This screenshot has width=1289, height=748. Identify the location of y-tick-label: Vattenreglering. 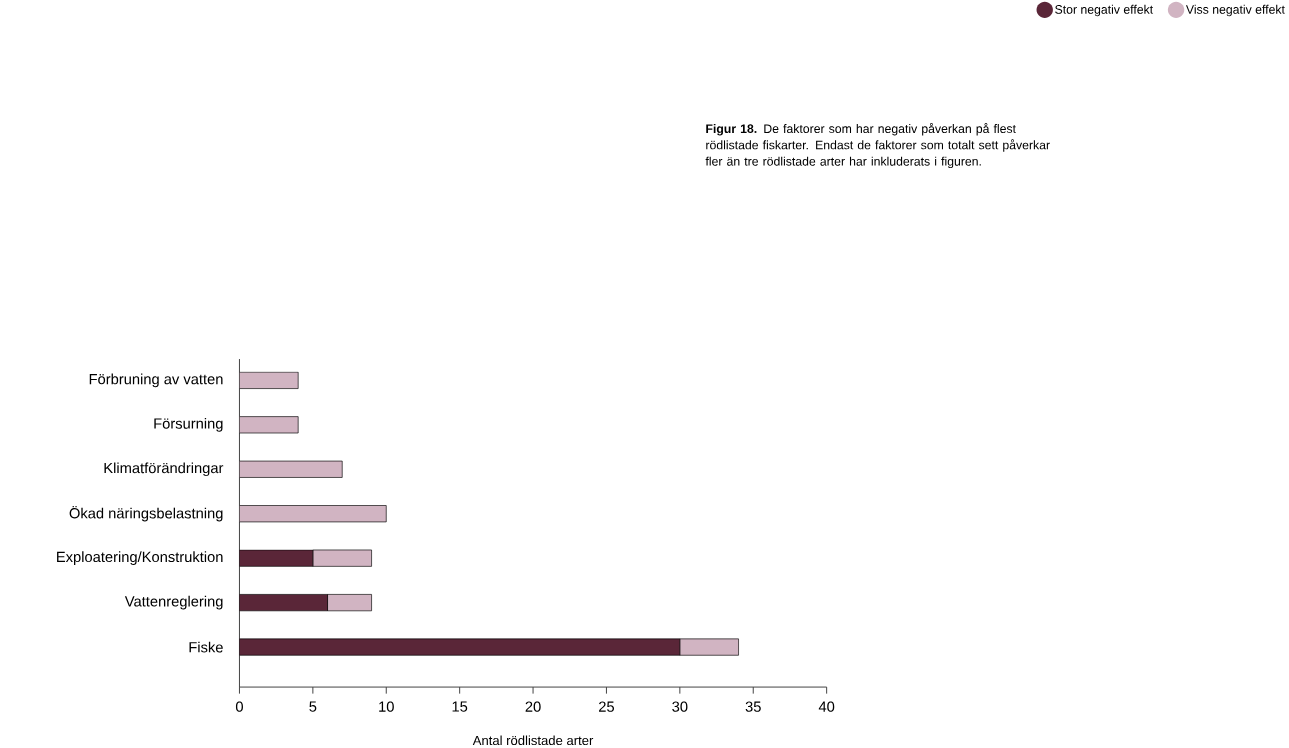
(173, 602).